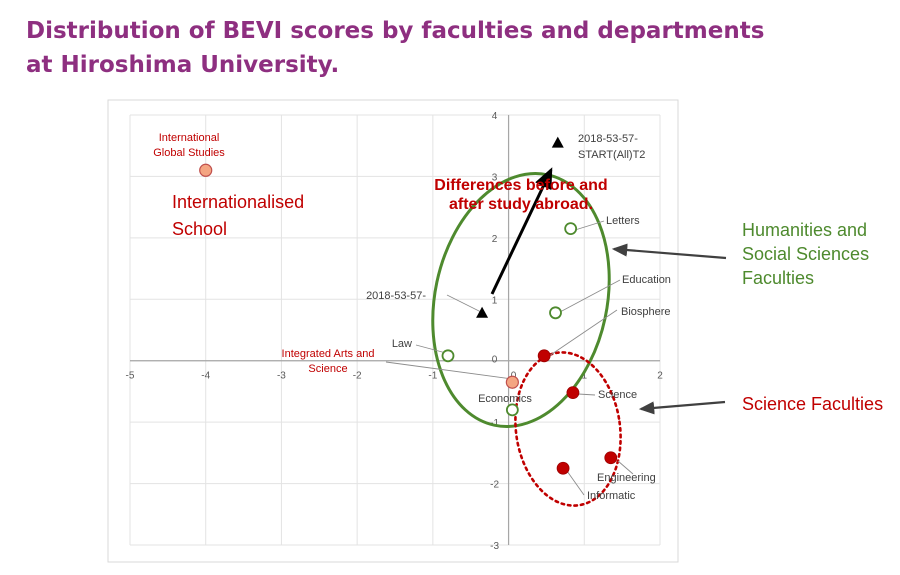 The width and height of the screenshot is (900, 575). Describe the element at coordinates (805, 254) in the screenshot. I see `humanities-faculties-label: Social Sciences` at that location.